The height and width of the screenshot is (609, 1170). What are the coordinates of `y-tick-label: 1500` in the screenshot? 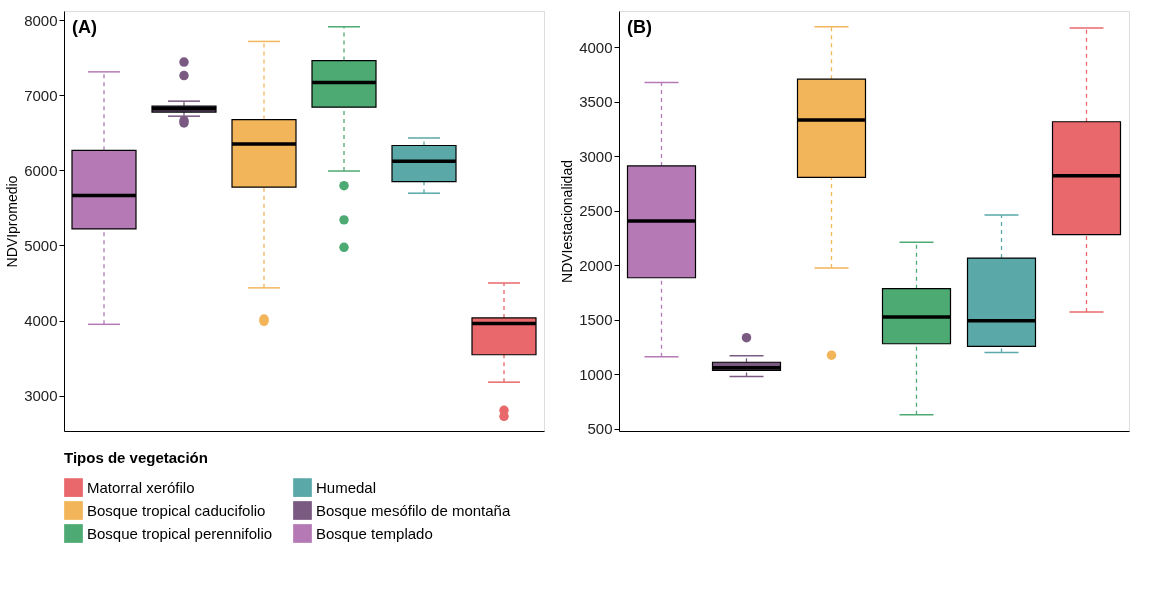 It's located at (596, 320).